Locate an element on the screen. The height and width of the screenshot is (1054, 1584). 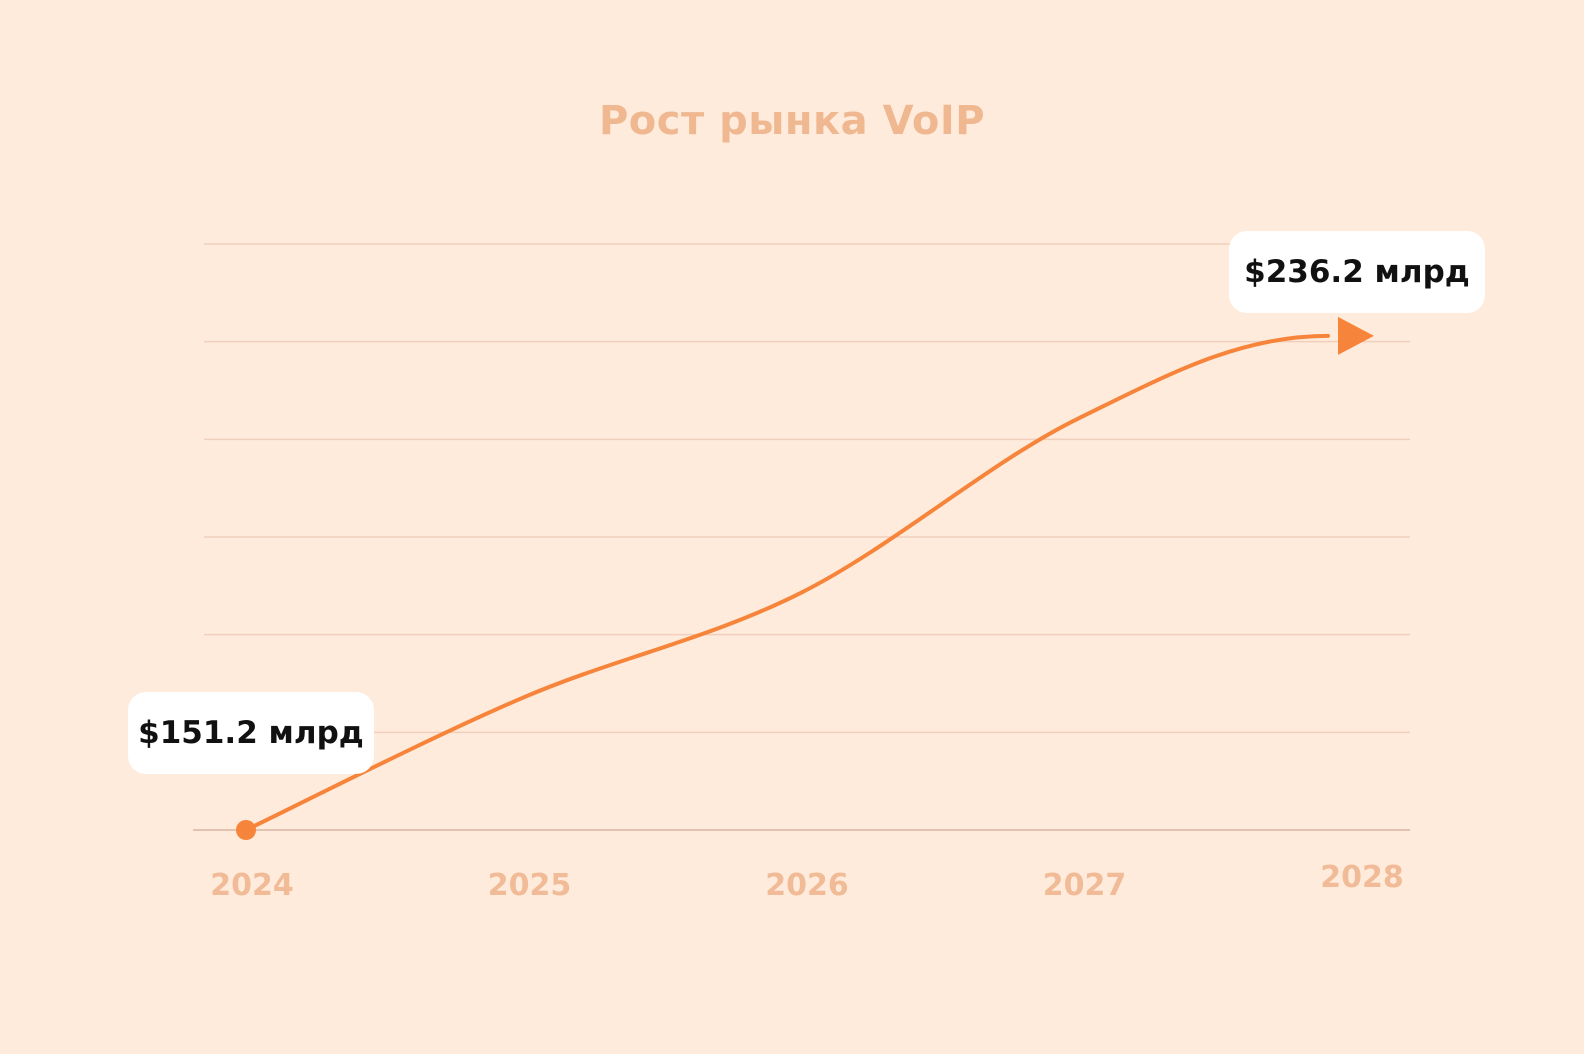
start-point-dot is located at coordinates (246, 830).